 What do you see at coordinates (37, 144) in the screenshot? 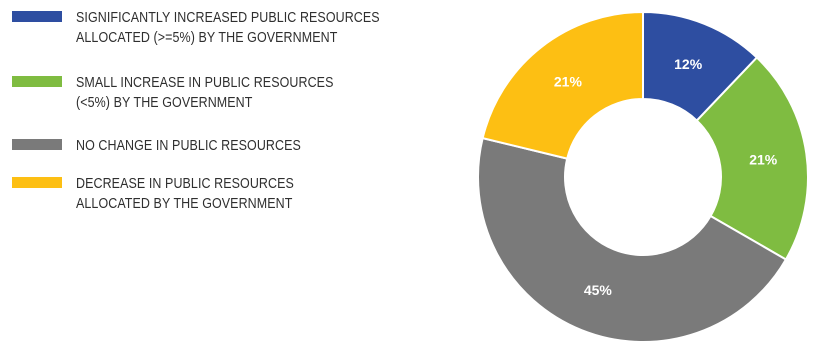
I see `legend-swatch-no-change` at bounding box center [37, 144].